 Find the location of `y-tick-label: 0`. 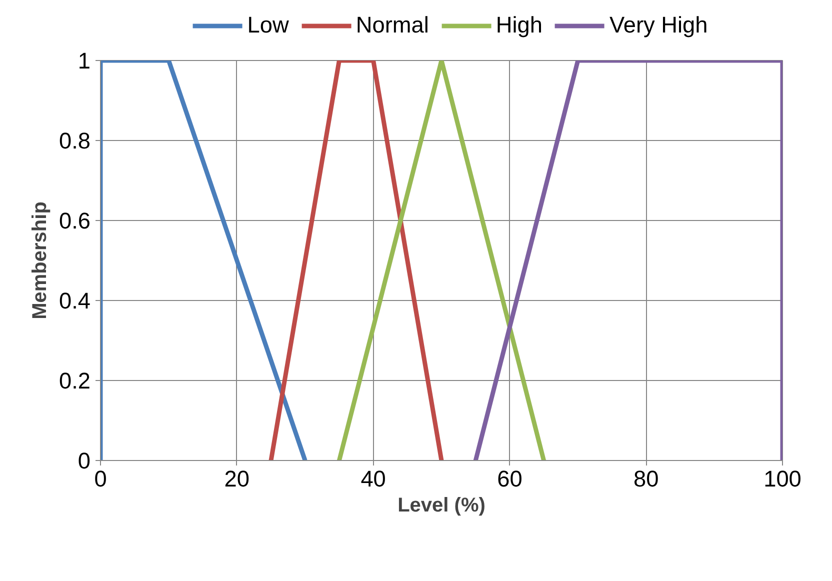

y-tick-label: 0 is located at coordinates (84, 461).